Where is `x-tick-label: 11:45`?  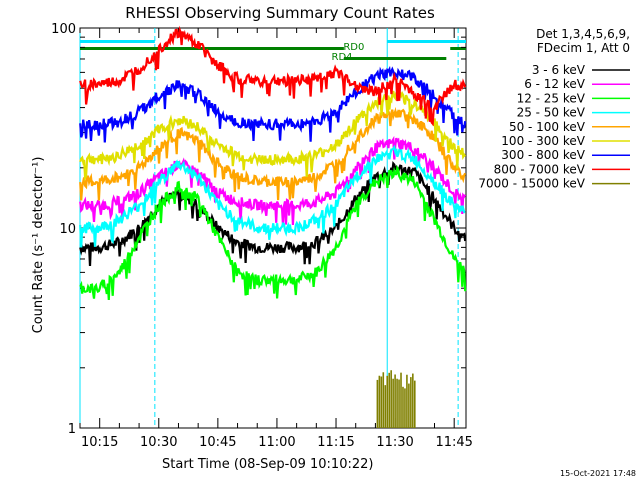 x-tick-label: 11:45 is located at coordinates (453, 442).